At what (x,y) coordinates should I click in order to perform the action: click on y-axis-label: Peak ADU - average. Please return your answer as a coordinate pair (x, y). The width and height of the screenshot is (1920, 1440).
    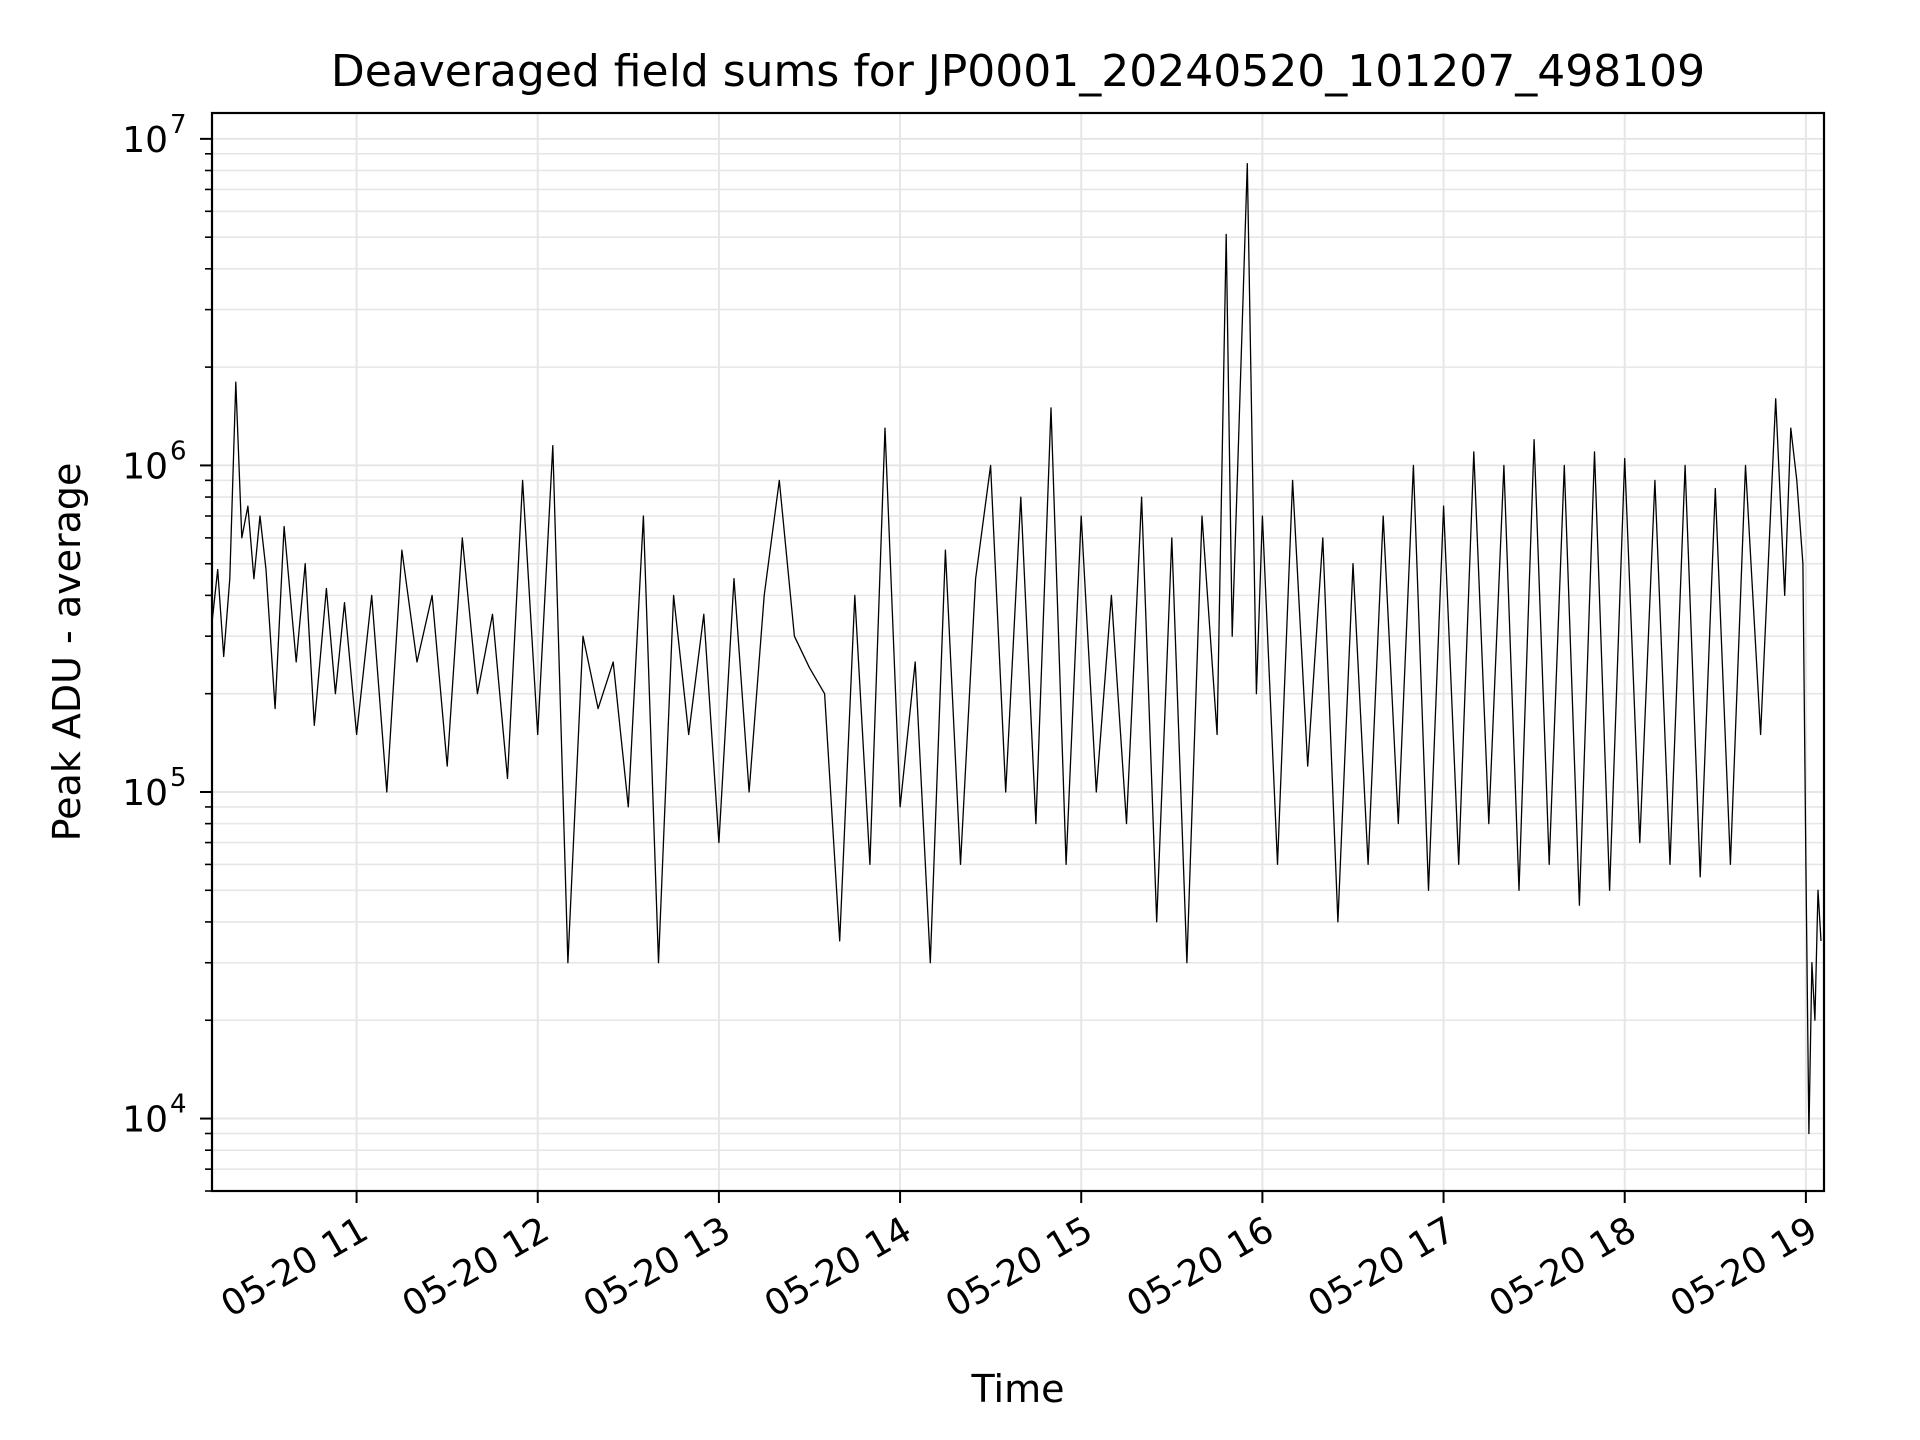
    Looking at the image, I should click on (67, 652).